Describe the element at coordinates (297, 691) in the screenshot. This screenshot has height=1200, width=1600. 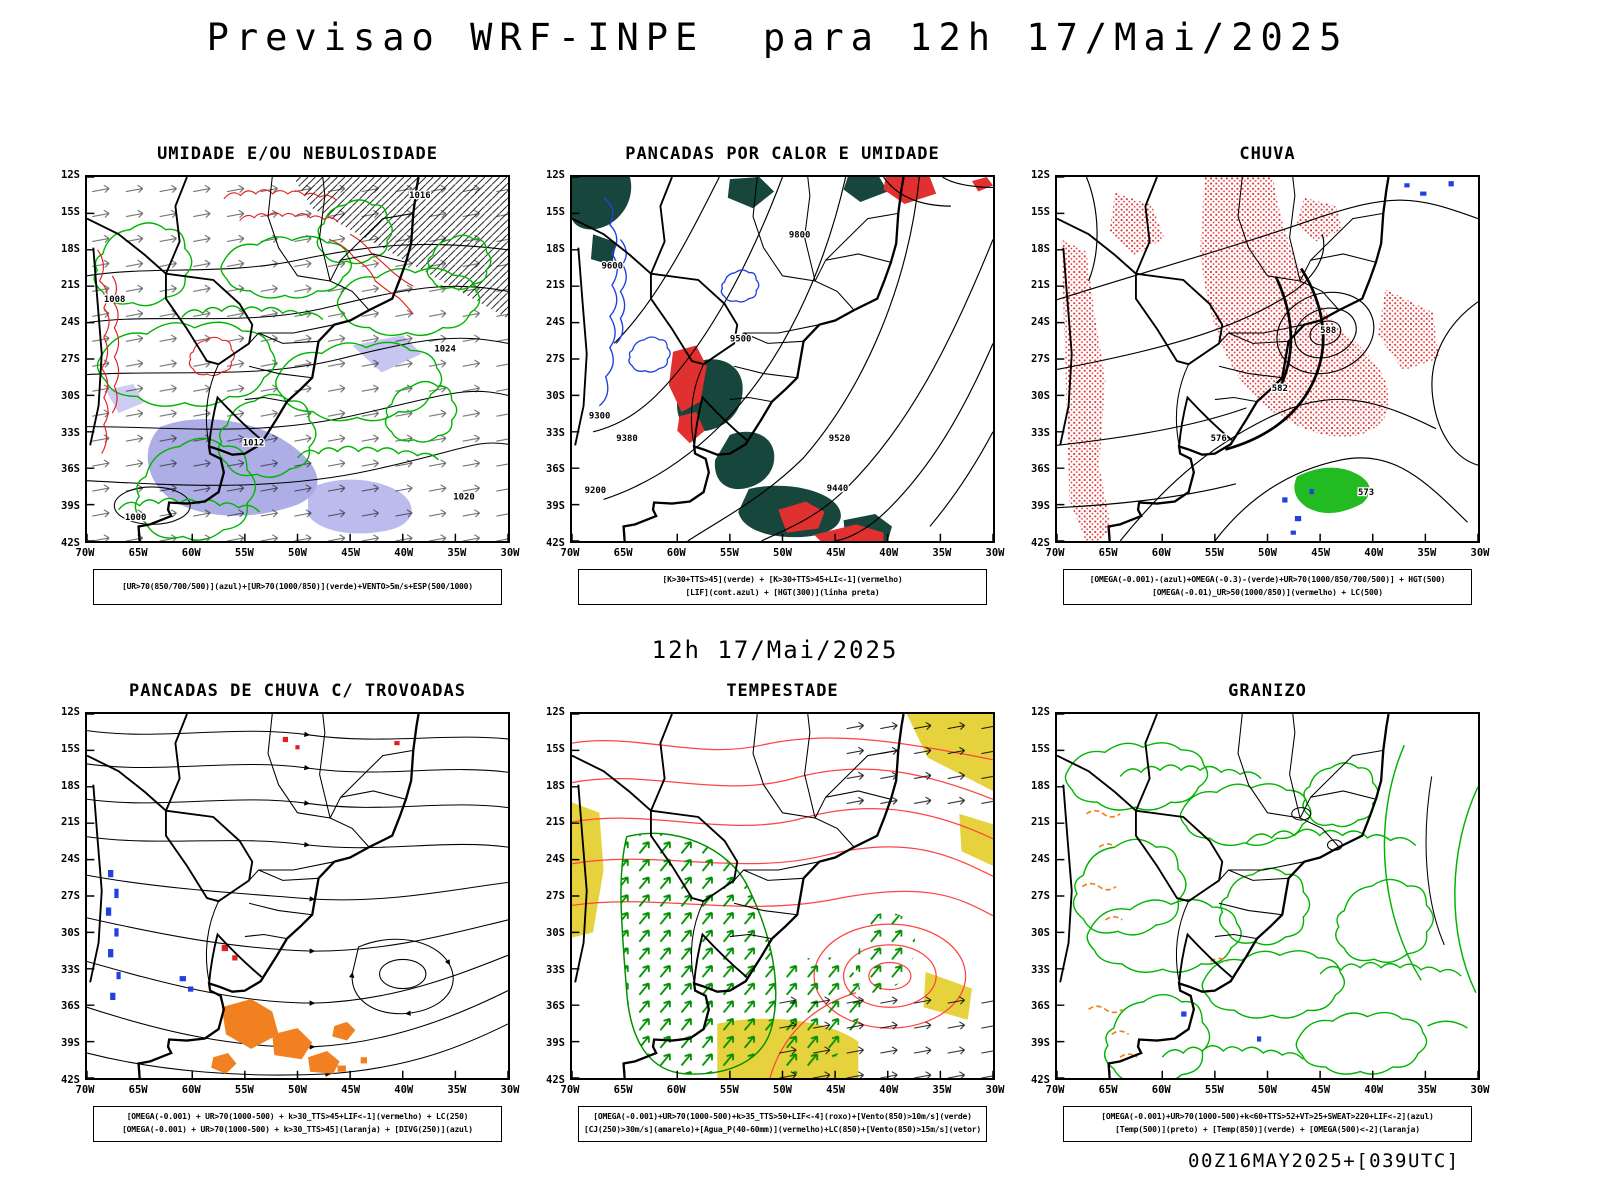
I see `panel-title: PANCADAS DE CHUVA C/ TROVOADAS` at that location.